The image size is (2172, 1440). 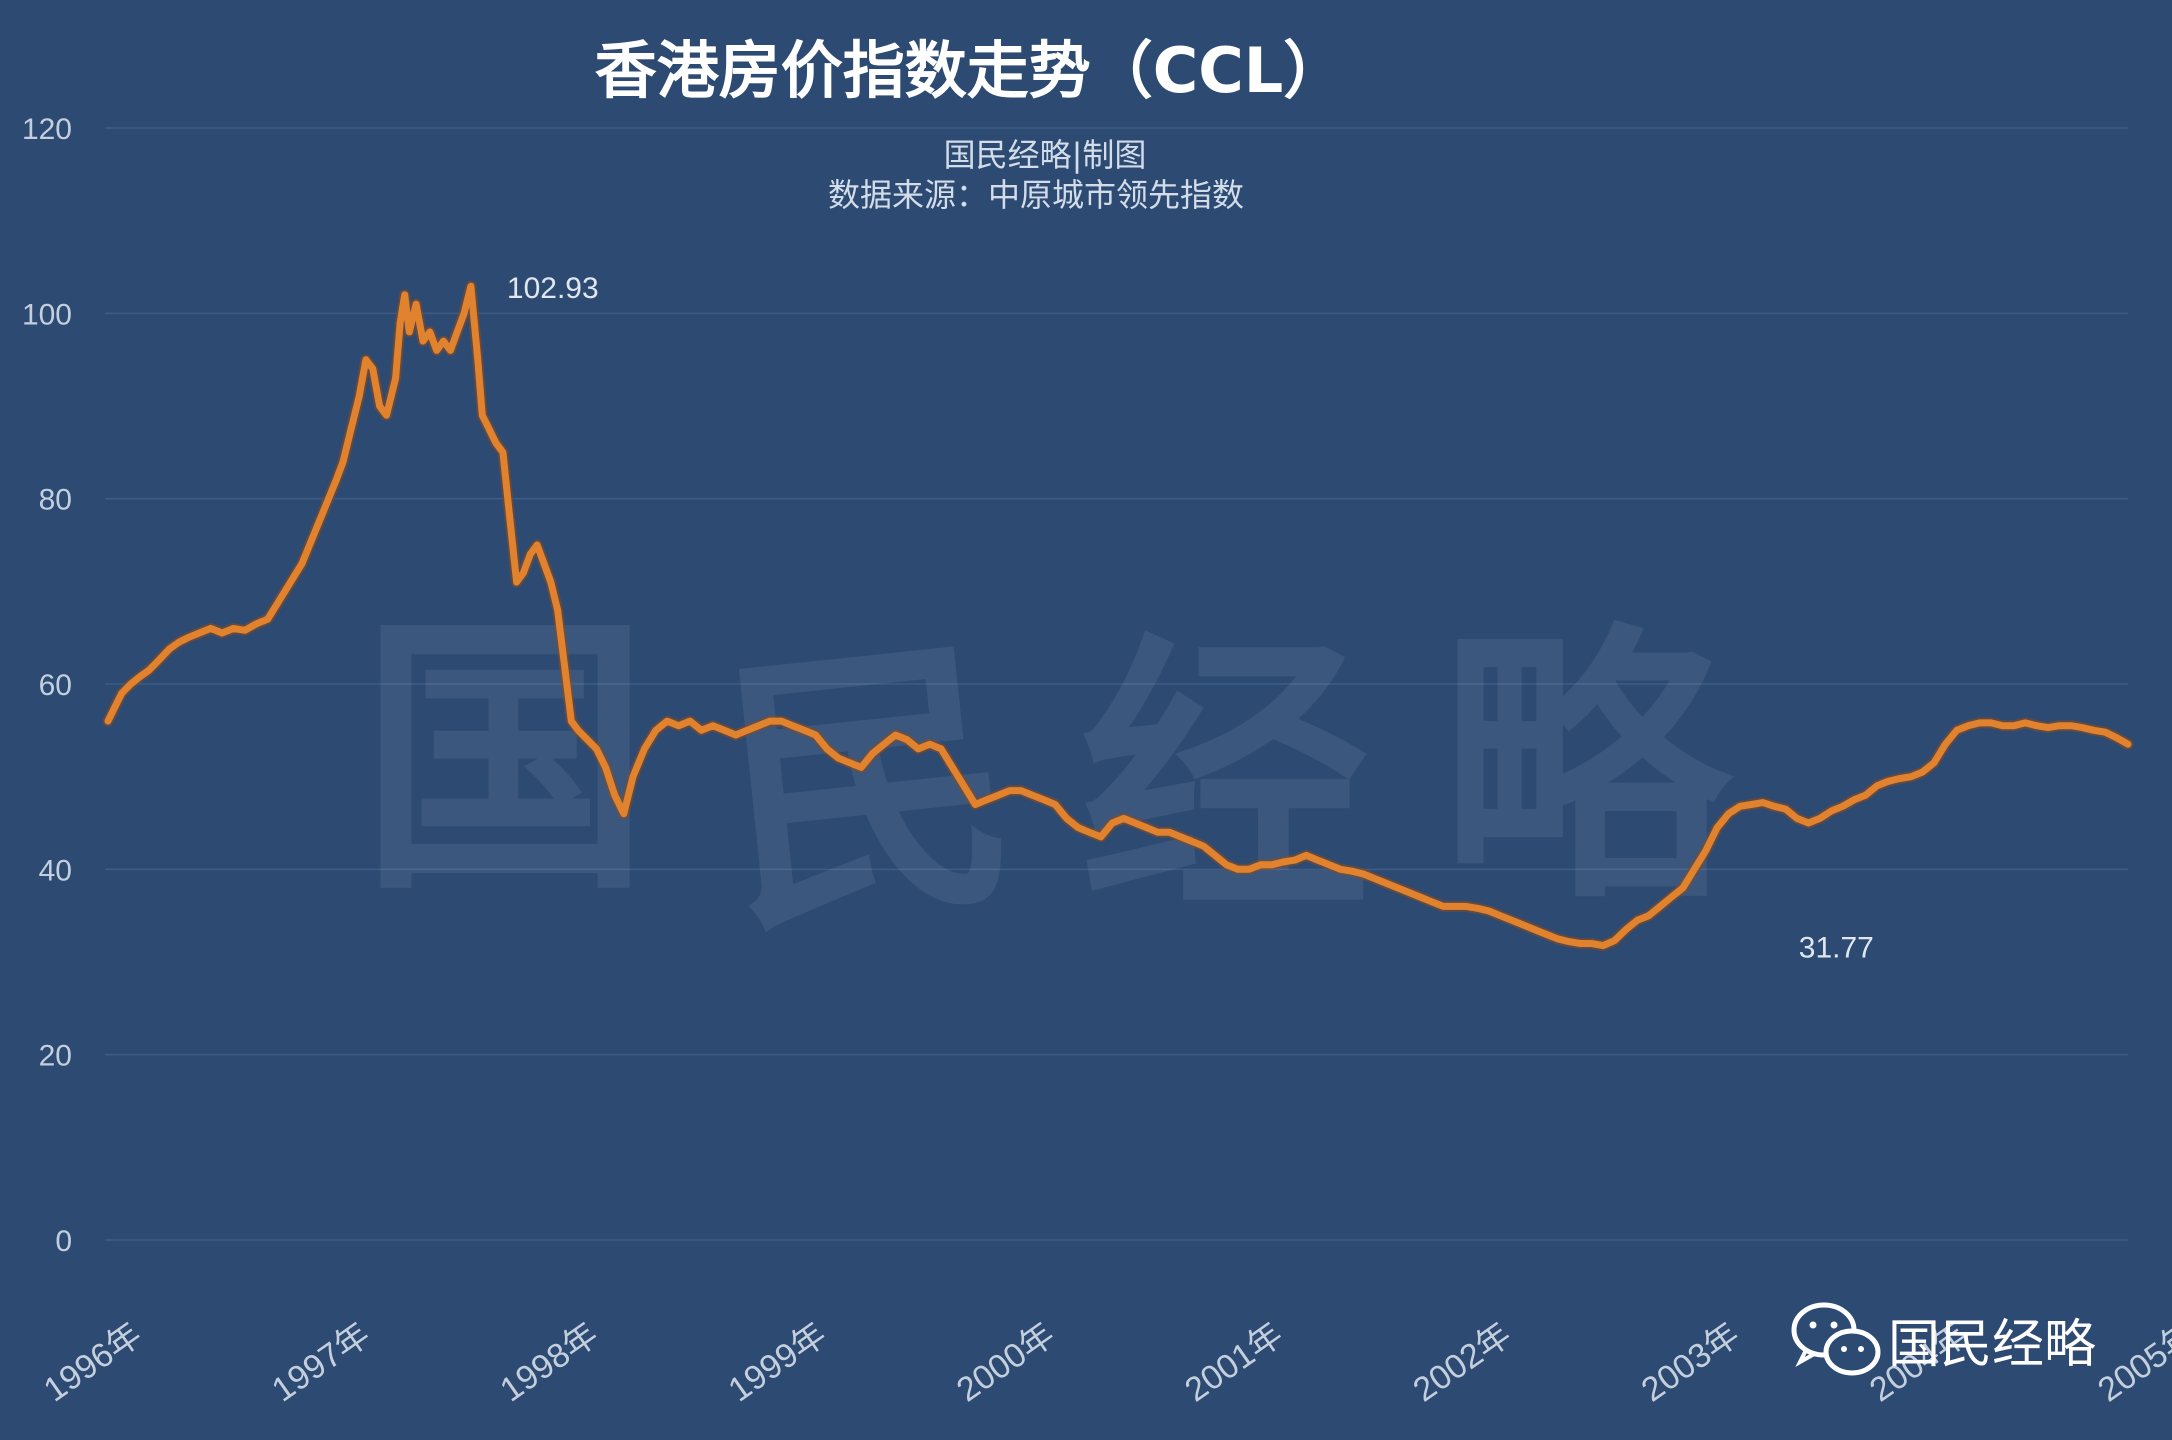 What do you see at coordinates (1992, 1345) in the screenshot?
I see `brand-label: 国民经略` at bounding box center [1992, 1345].